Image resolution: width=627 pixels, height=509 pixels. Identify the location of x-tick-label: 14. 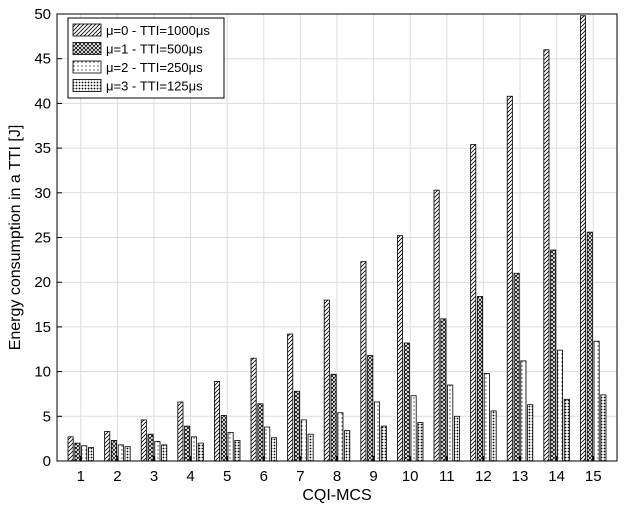
(556, 476).